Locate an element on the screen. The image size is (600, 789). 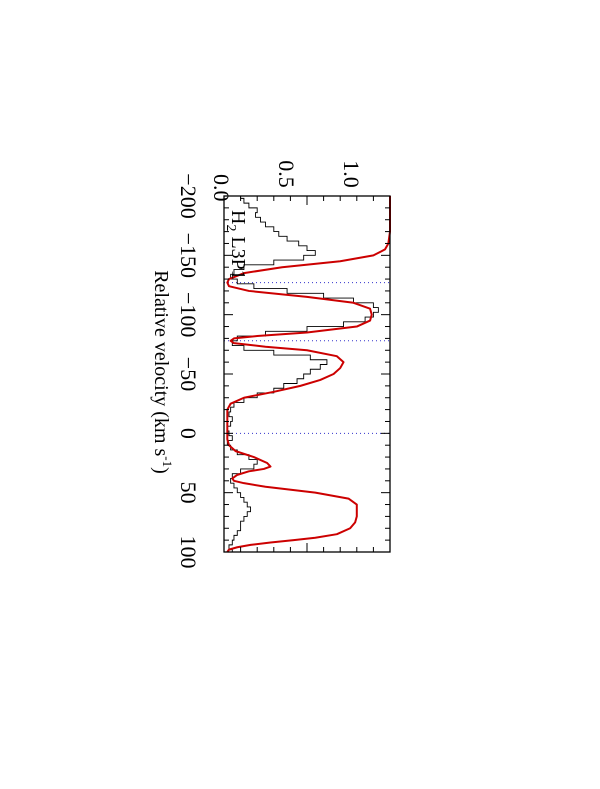
model-fit-series is located at coordinates (308, 374).